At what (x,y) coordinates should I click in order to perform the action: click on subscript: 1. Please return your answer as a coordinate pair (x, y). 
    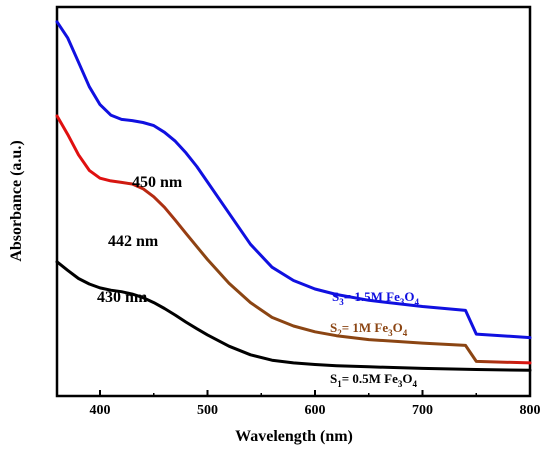
    Looking at the image, I should click on (339, 384).